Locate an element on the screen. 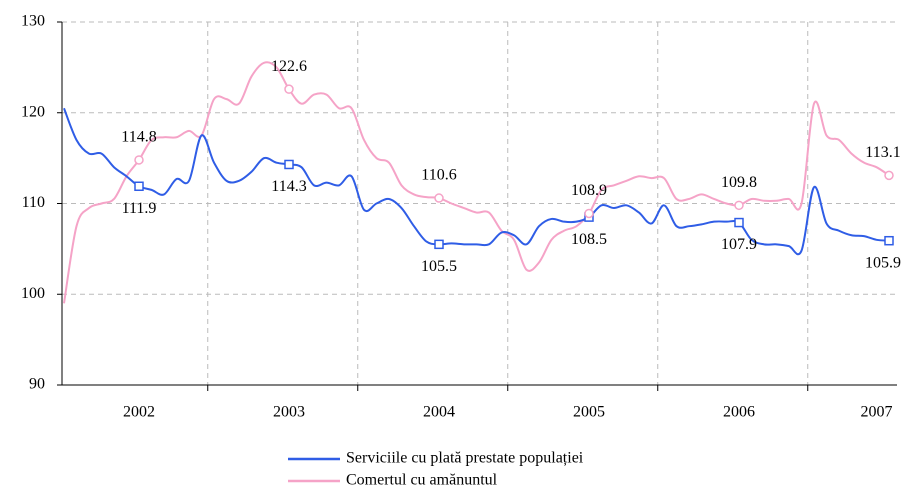  legend-label: Serviciile cu plată prestate populației is located at coordinates (465, 458).